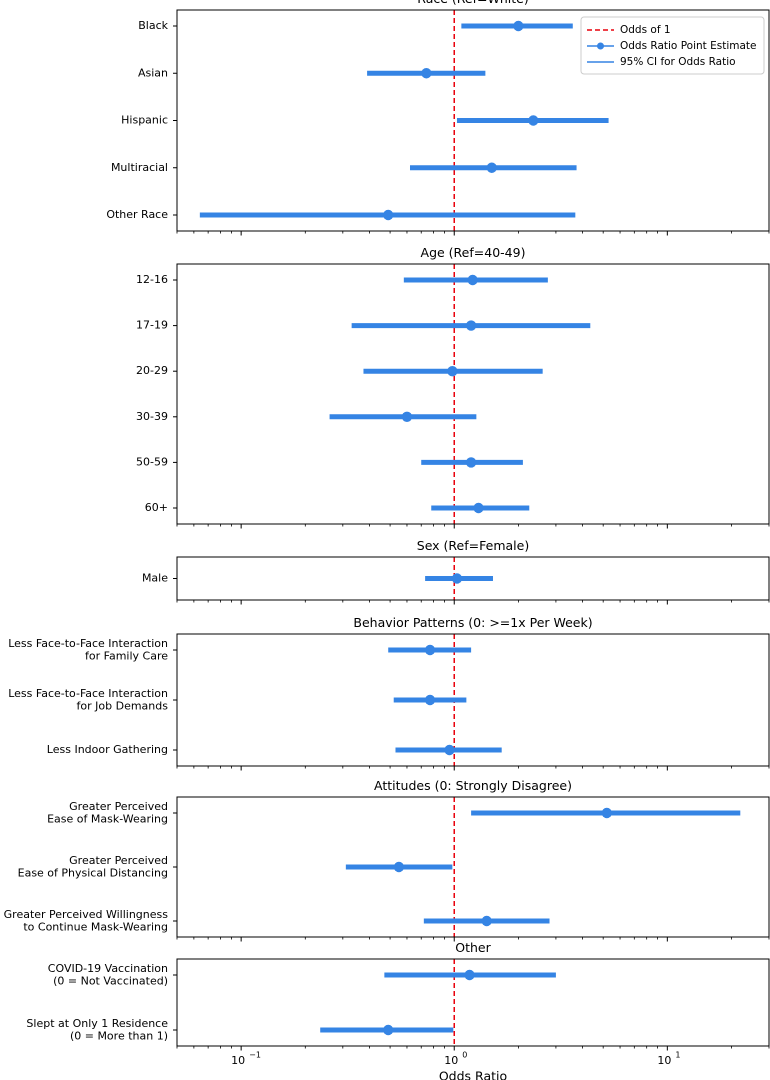 This screenshot has height=1080, width=770. Describe the element at coordinates (107, 819) in the screenshot. I see `y-tick-label: Ease of Mask-Wearing` at that location.